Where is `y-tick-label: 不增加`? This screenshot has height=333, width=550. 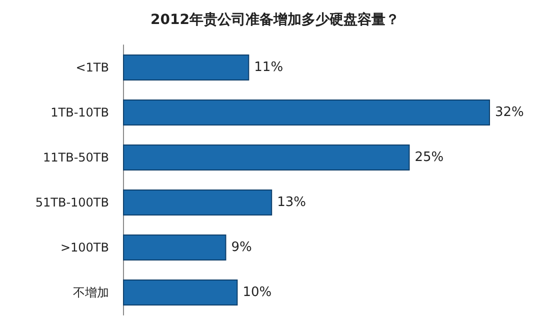
y-tick-label: 不增加 is located at coordinates (91, 293).